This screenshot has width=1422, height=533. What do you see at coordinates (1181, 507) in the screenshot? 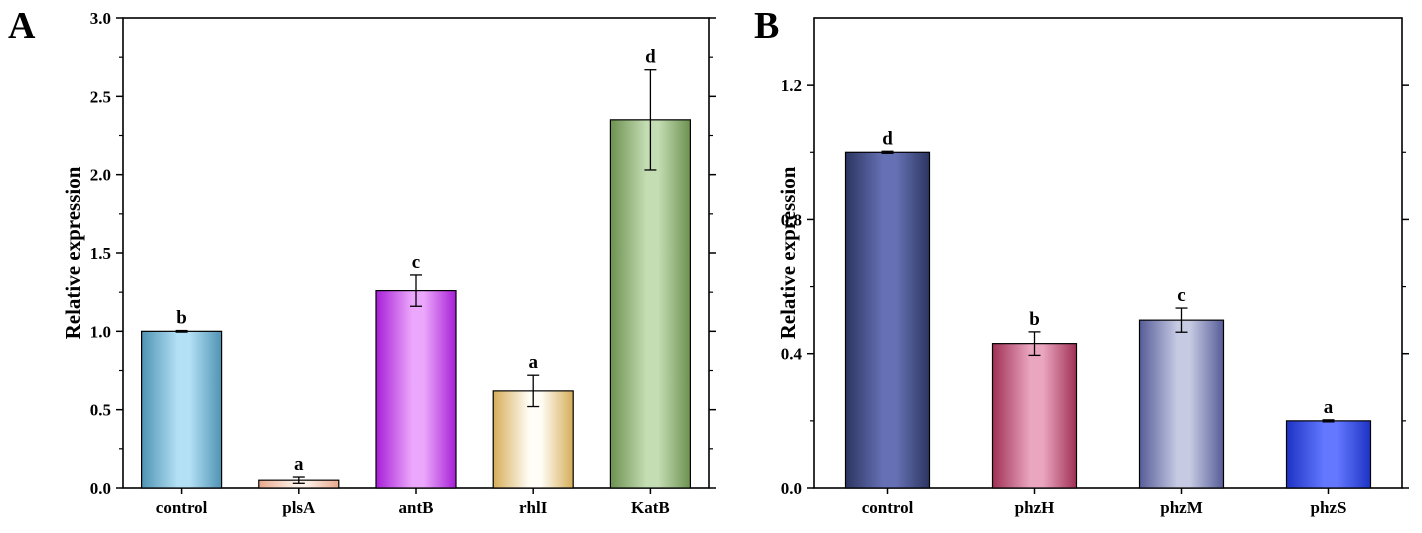
I see `x-tick-label-phzM: phzM` at bounding box center [1181, 507].